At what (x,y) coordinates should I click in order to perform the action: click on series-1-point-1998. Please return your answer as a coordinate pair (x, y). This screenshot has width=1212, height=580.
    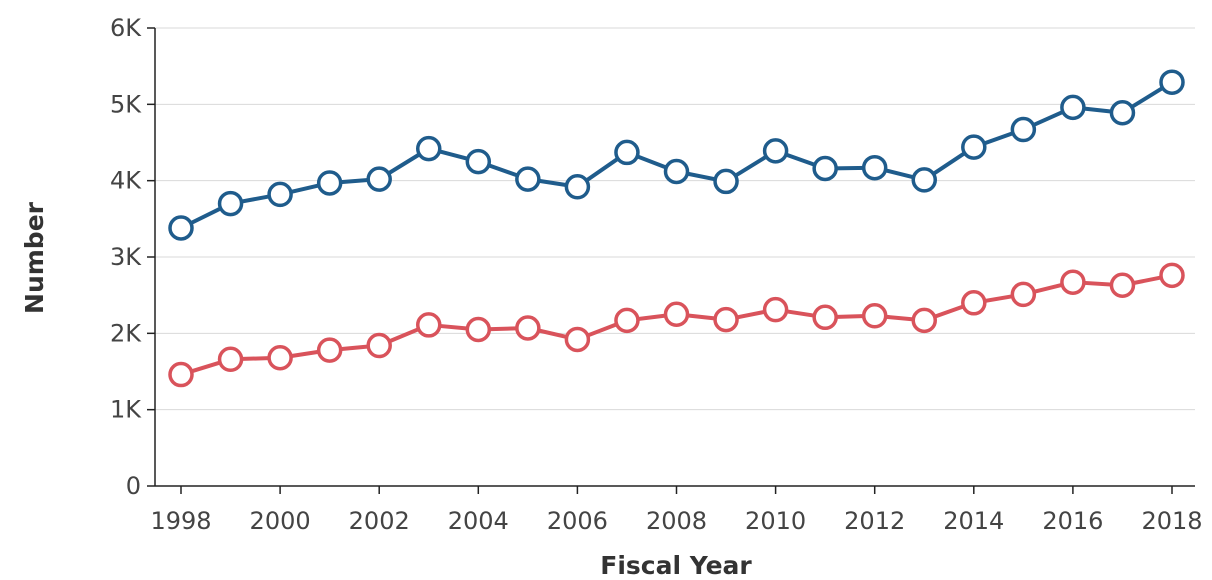
    Looking at the image, I should click on (181, 228).